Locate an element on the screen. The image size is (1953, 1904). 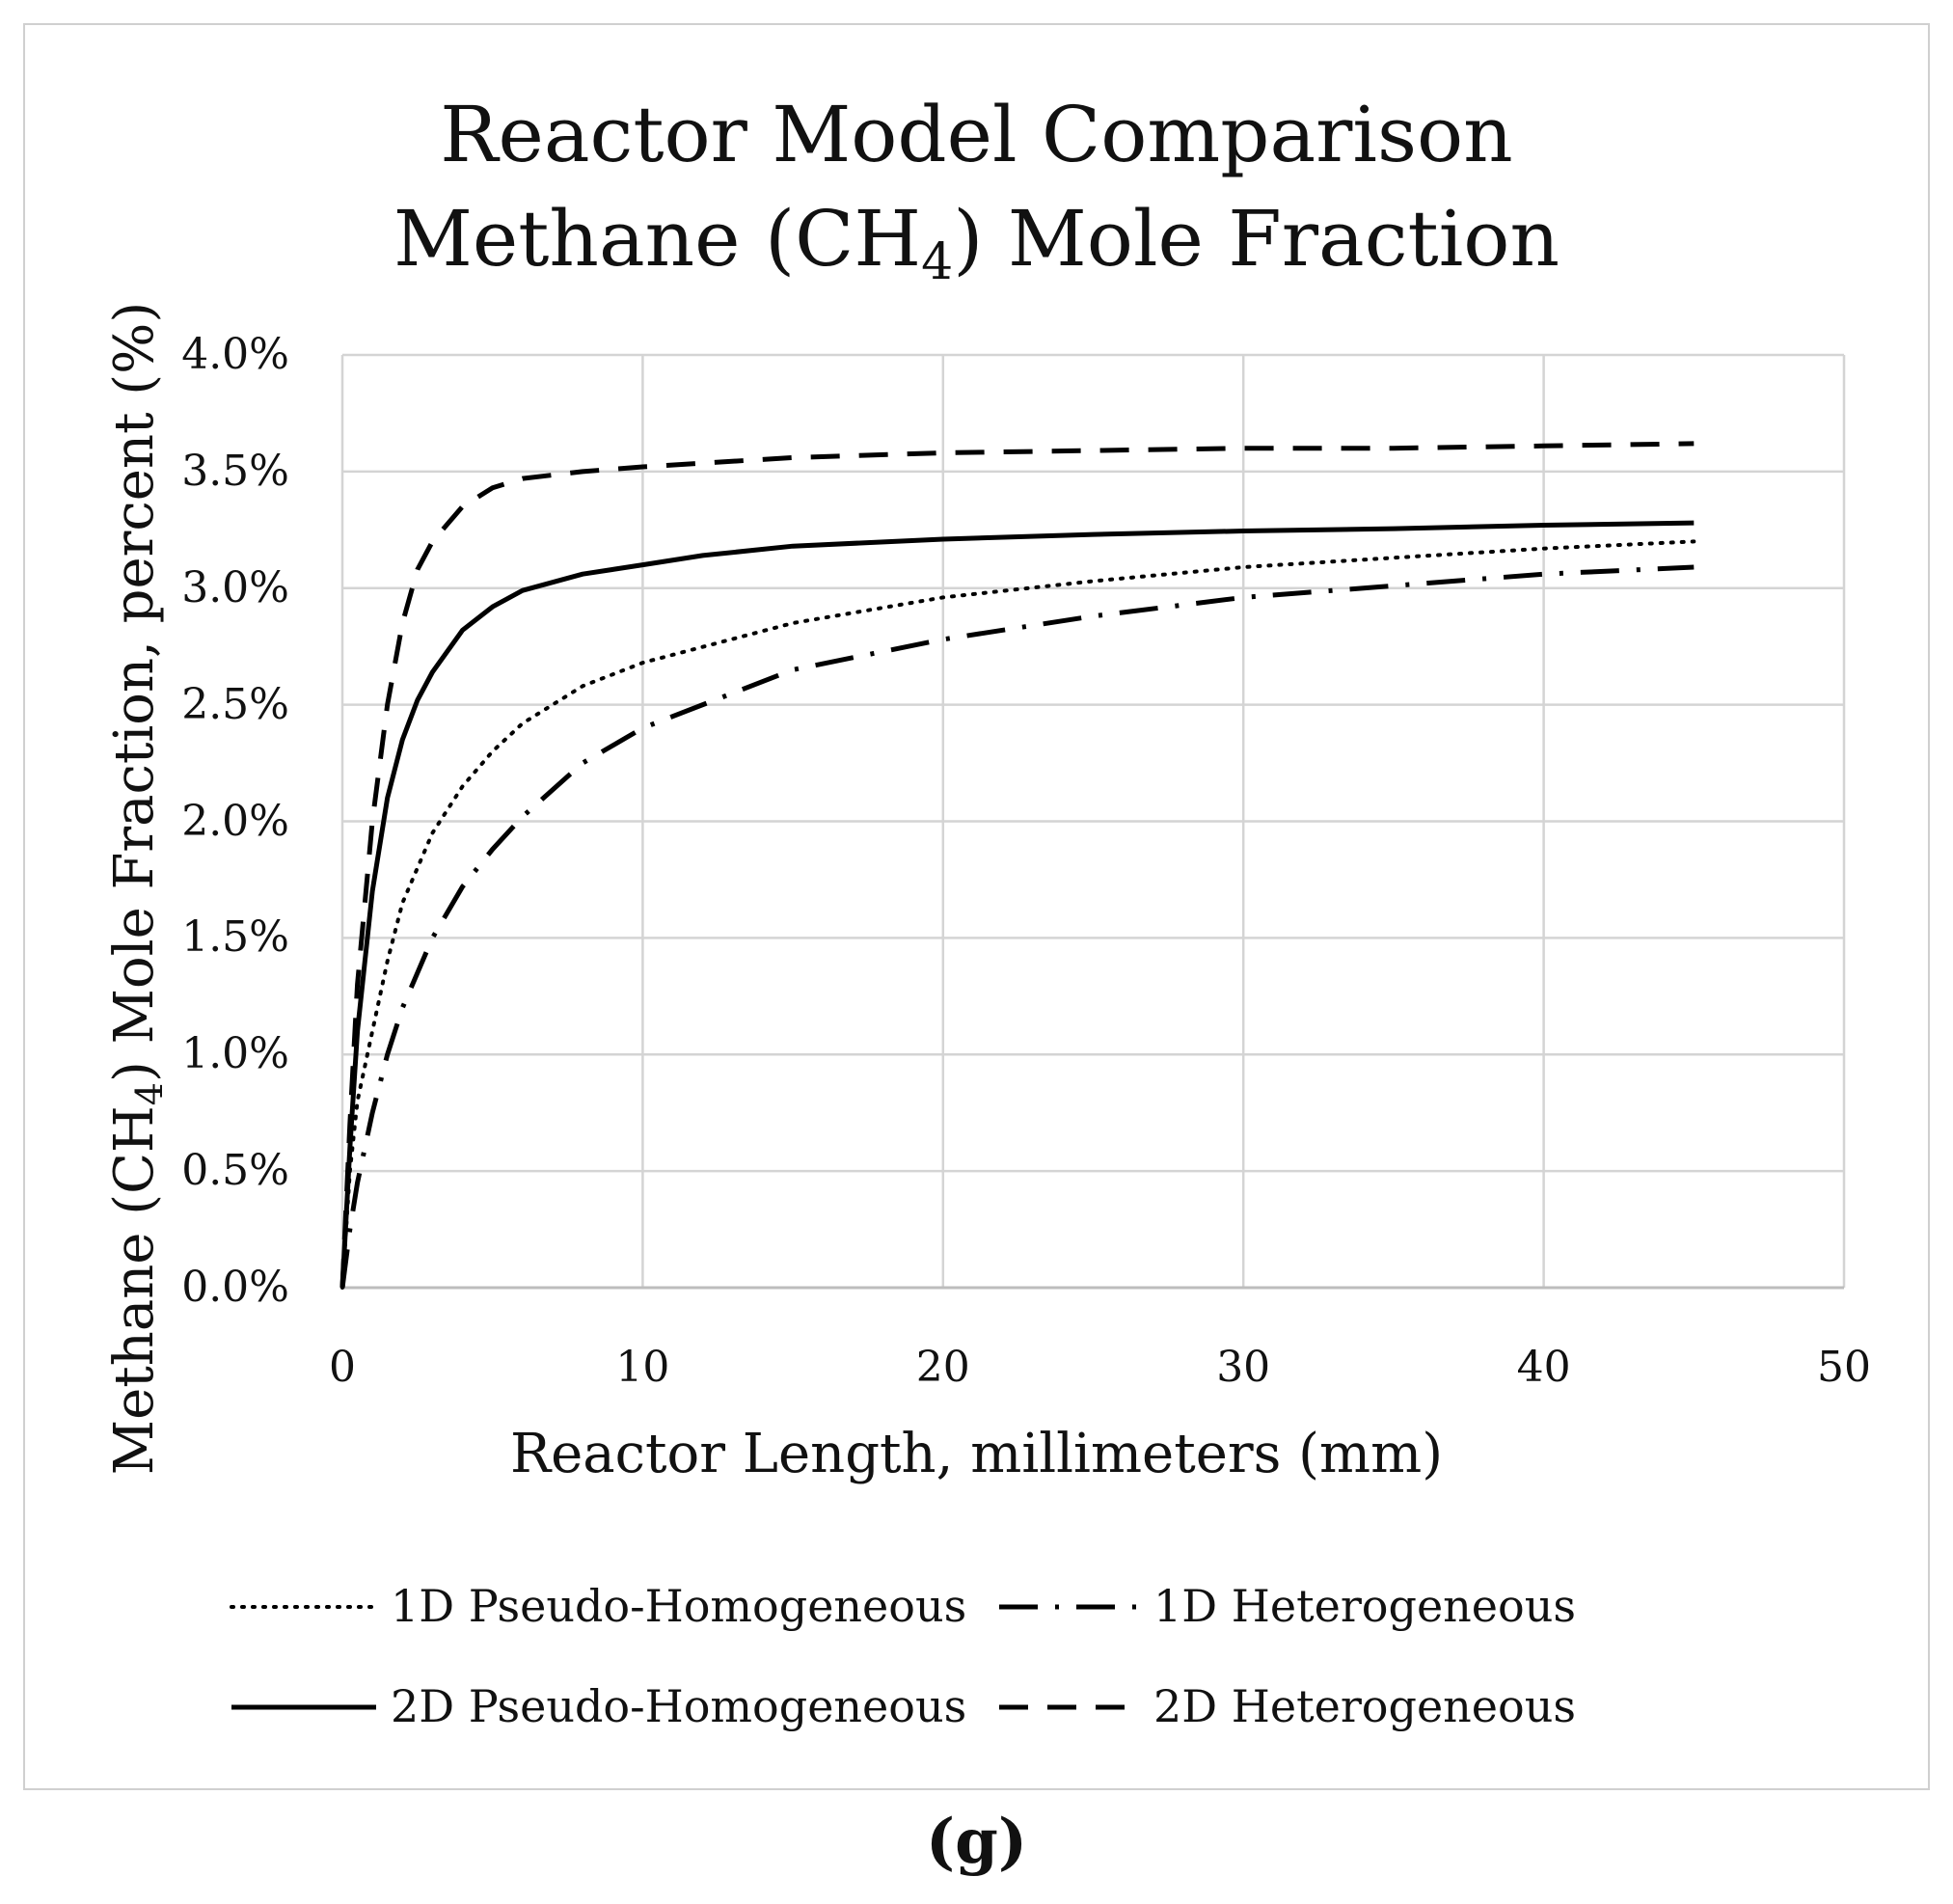
x-tick-label: 20 is located at coordinates (942, 1367).